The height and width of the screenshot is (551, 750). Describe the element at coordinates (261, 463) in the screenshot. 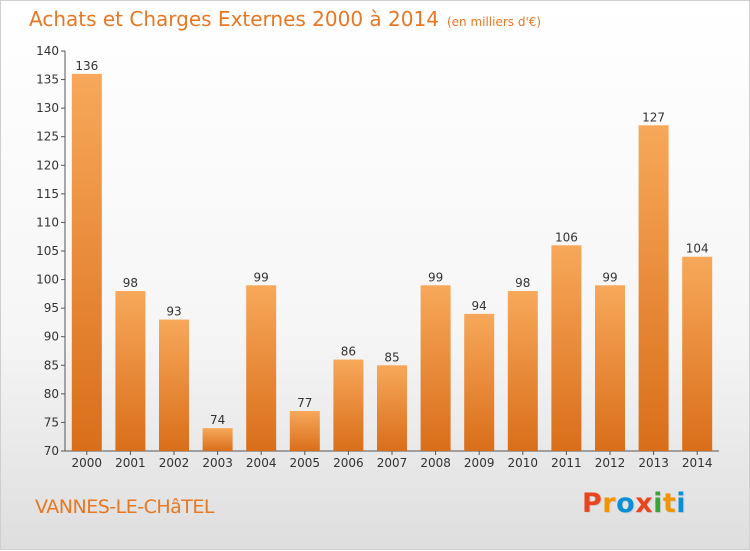

I see `x-tick-label: 2004` at that location.